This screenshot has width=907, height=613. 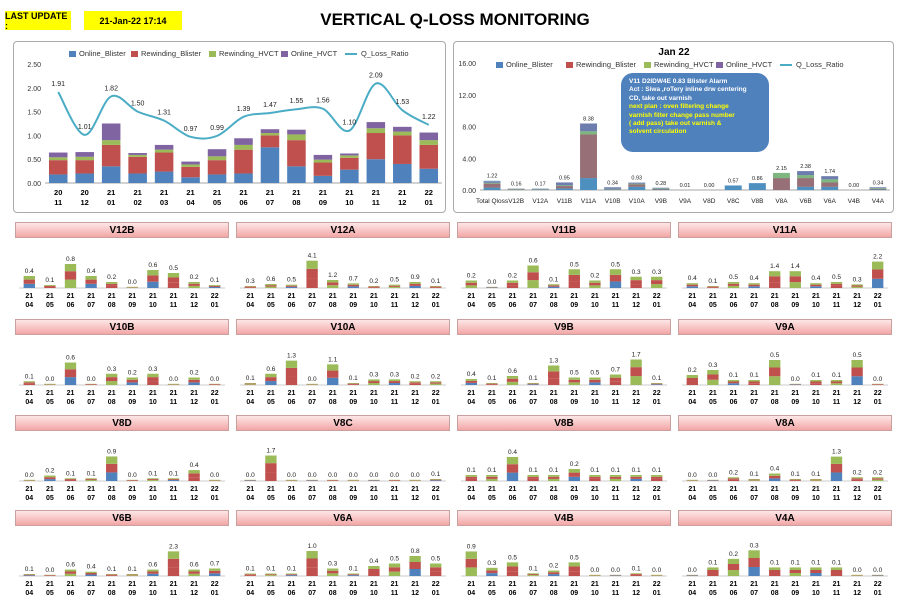 I want to click on data-label: 2.2, so click(x=877, y=257).